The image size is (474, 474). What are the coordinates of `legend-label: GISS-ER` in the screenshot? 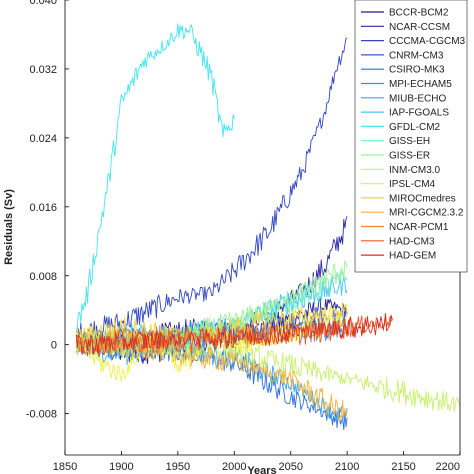 It's located at (409, 156).